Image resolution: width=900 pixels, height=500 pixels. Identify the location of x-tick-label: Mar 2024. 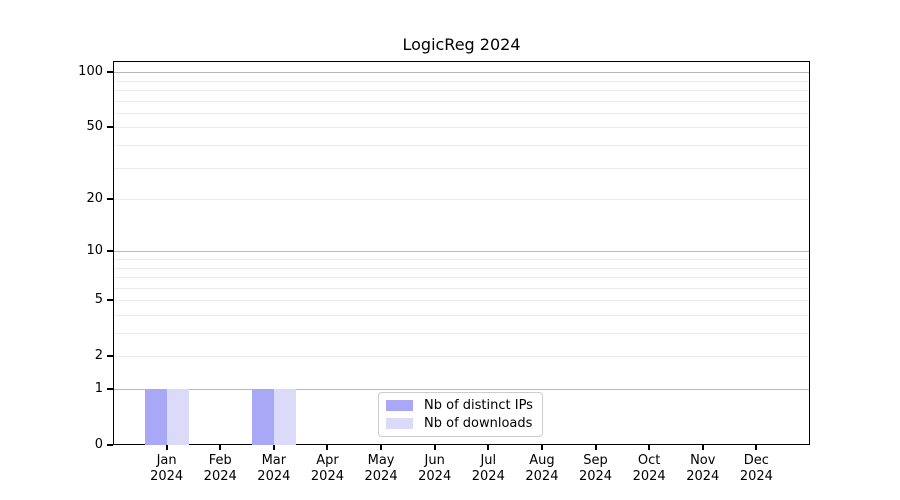
(274, 469).